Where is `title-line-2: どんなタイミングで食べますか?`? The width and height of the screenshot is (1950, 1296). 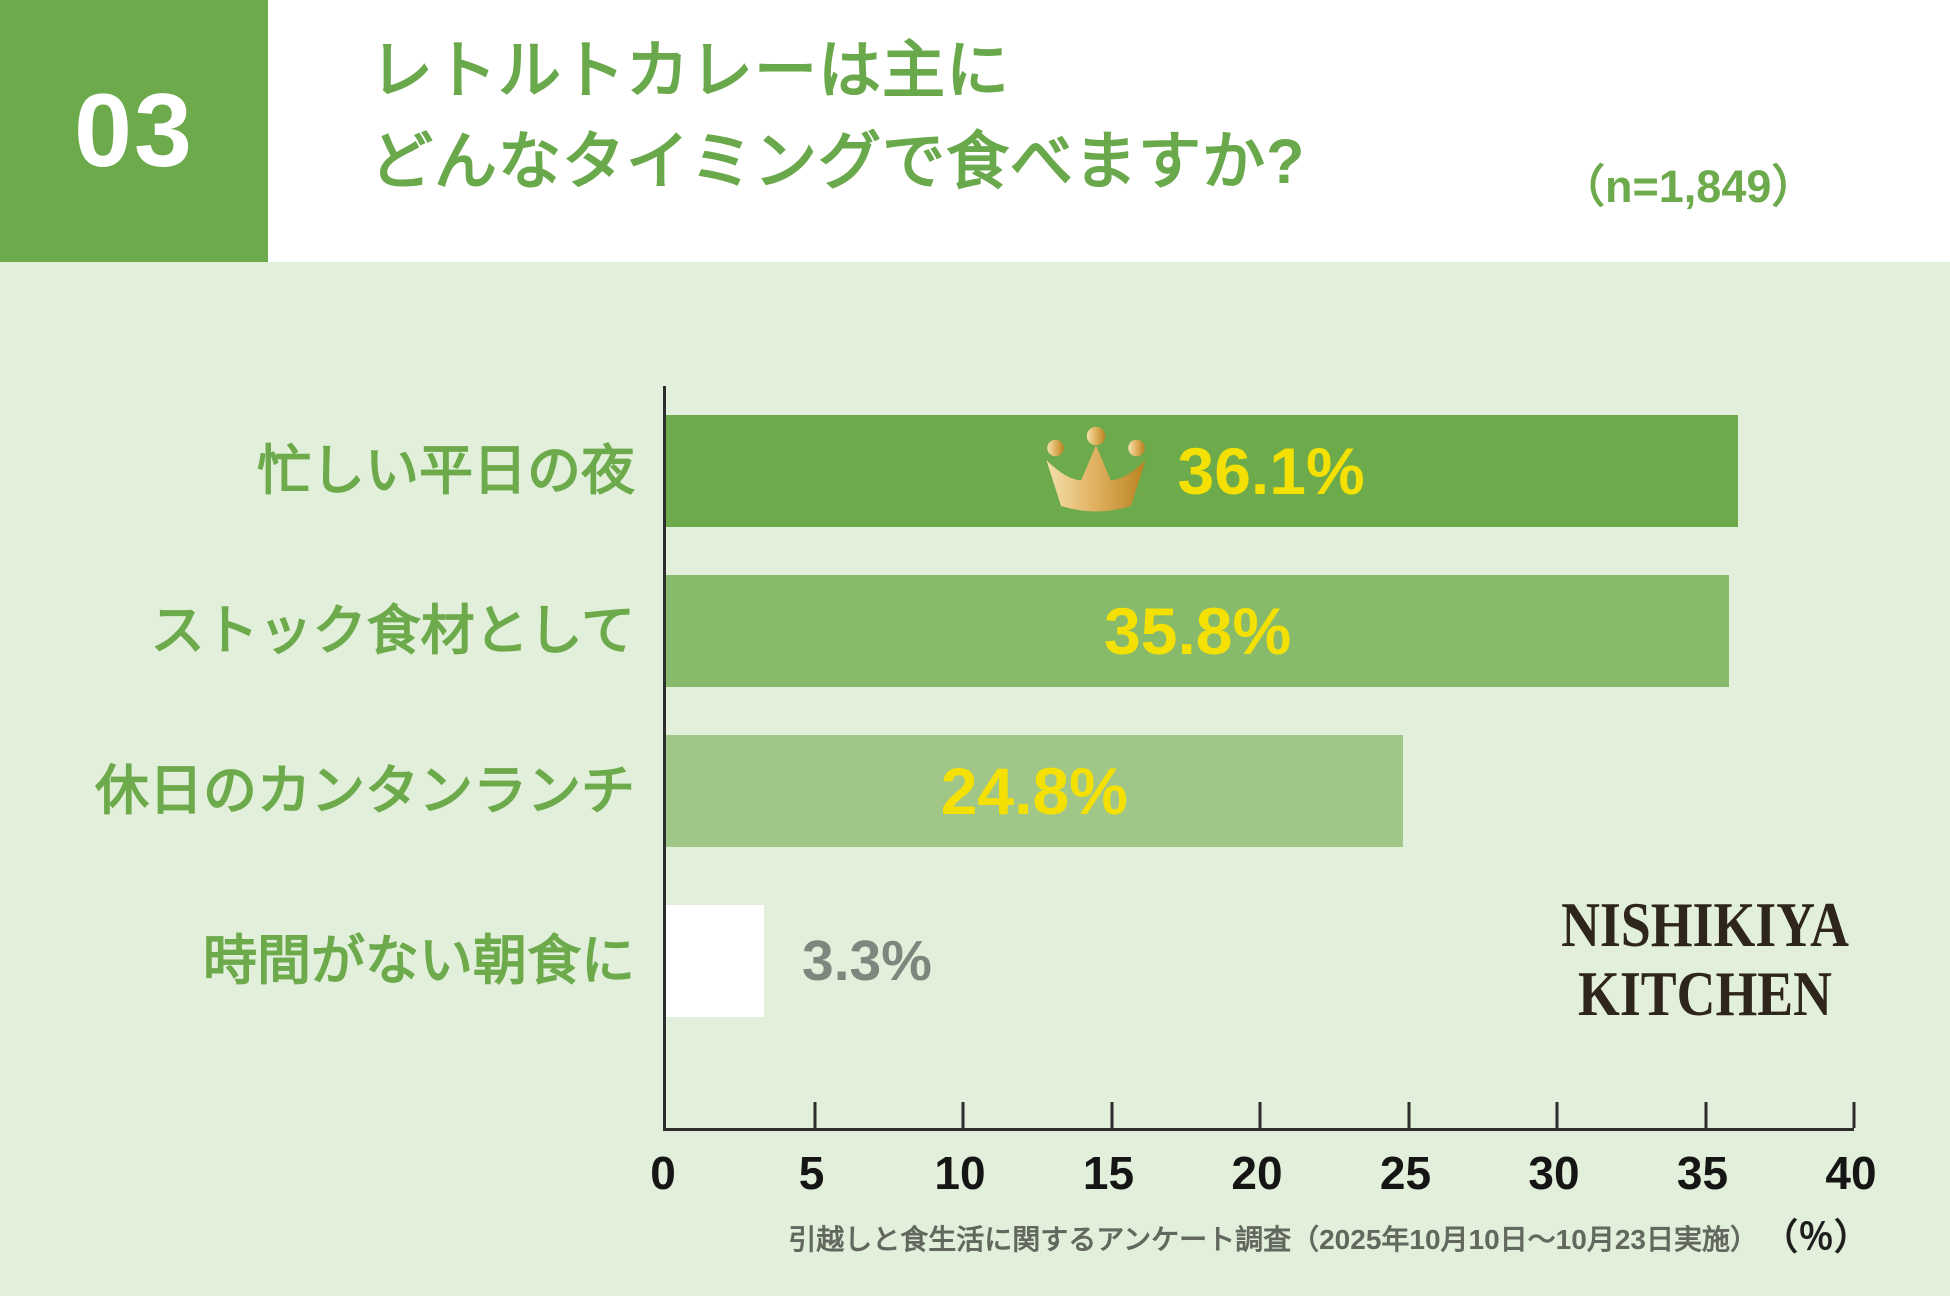 title-line-2: どんなタイミングで食べますか? is located at coordinates (838, 162).